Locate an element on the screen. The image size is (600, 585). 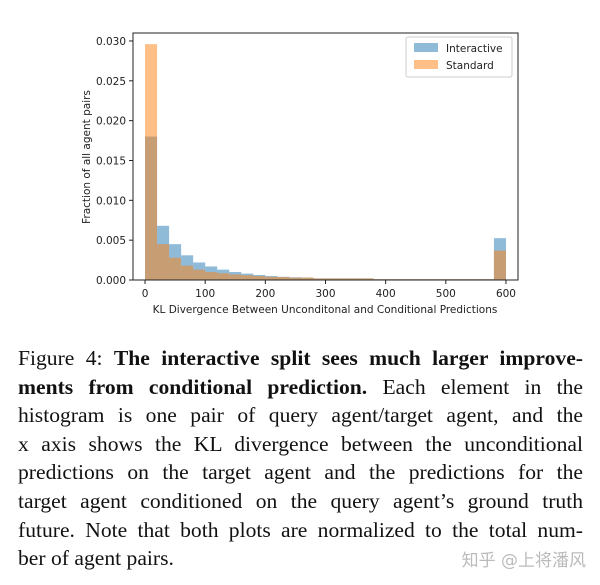
y-tick-label: 0.005 is located at coordinates (111, 241).